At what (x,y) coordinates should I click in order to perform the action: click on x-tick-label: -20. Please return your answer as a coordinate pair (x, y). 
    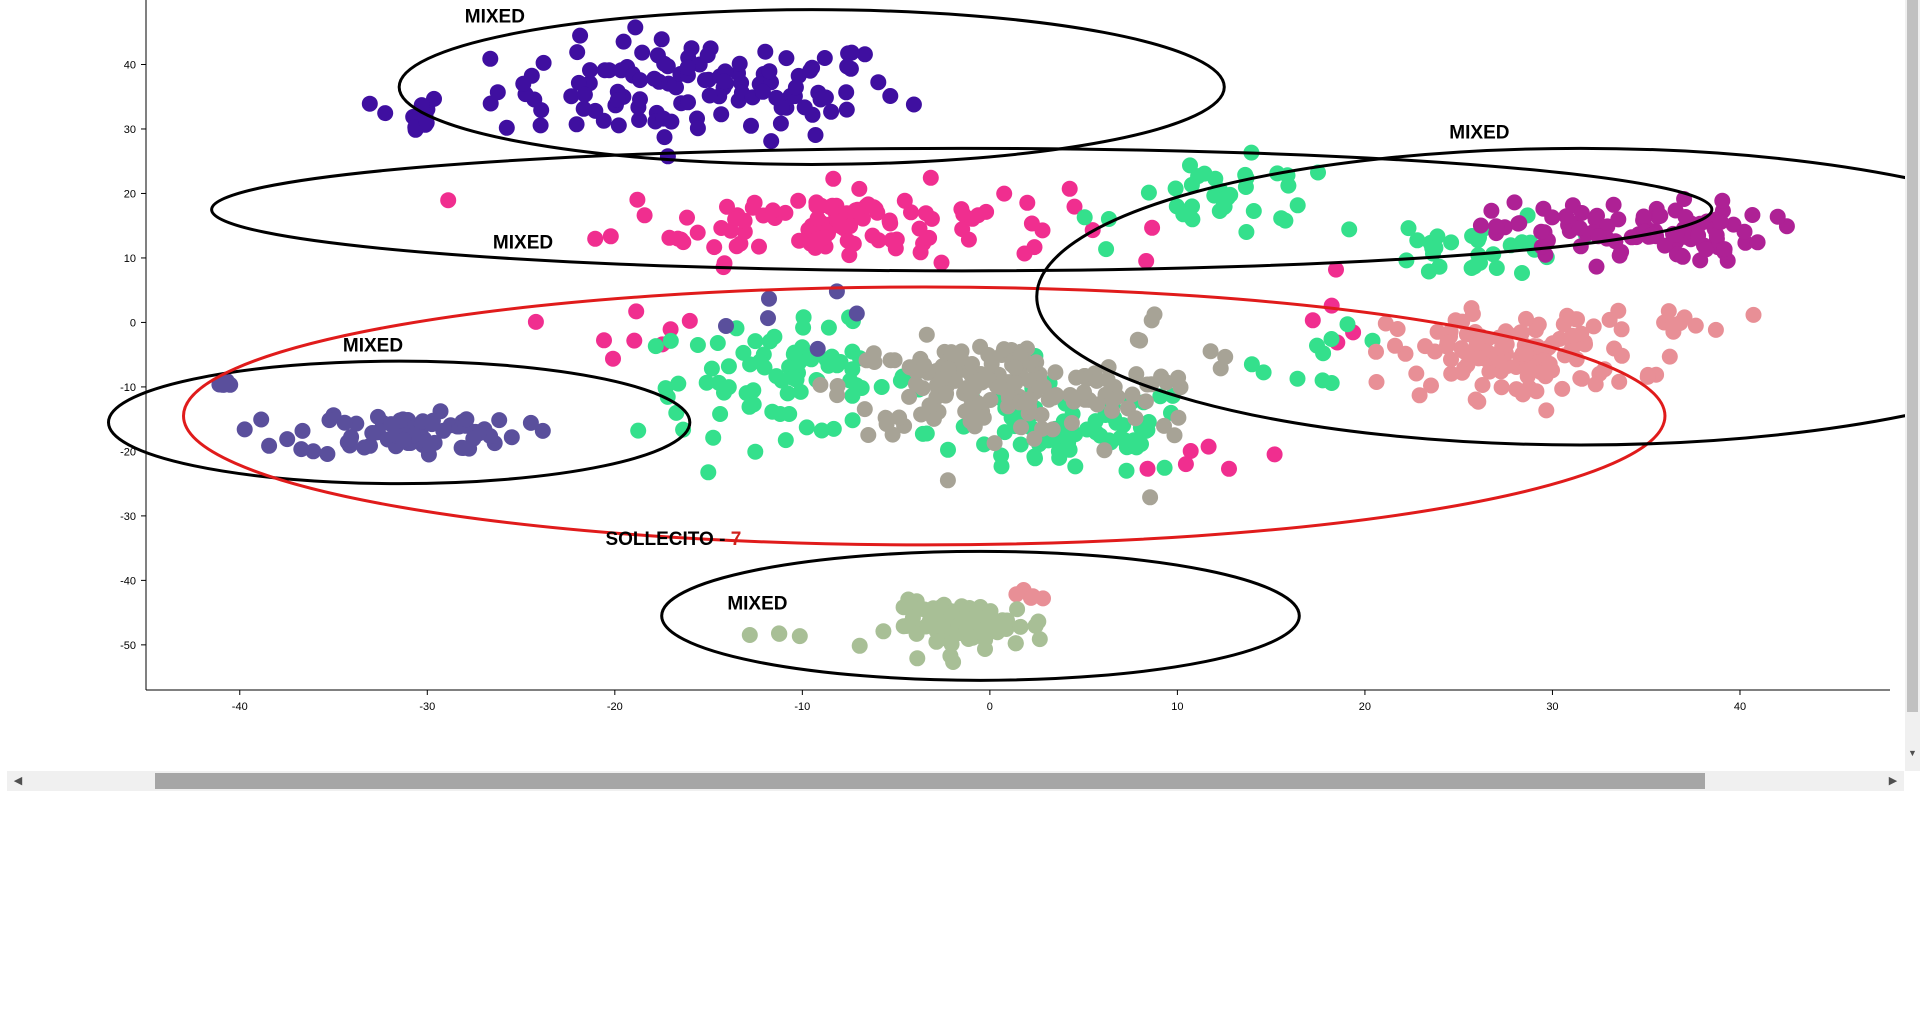
    Looking at the image, I should click on (615, 707).